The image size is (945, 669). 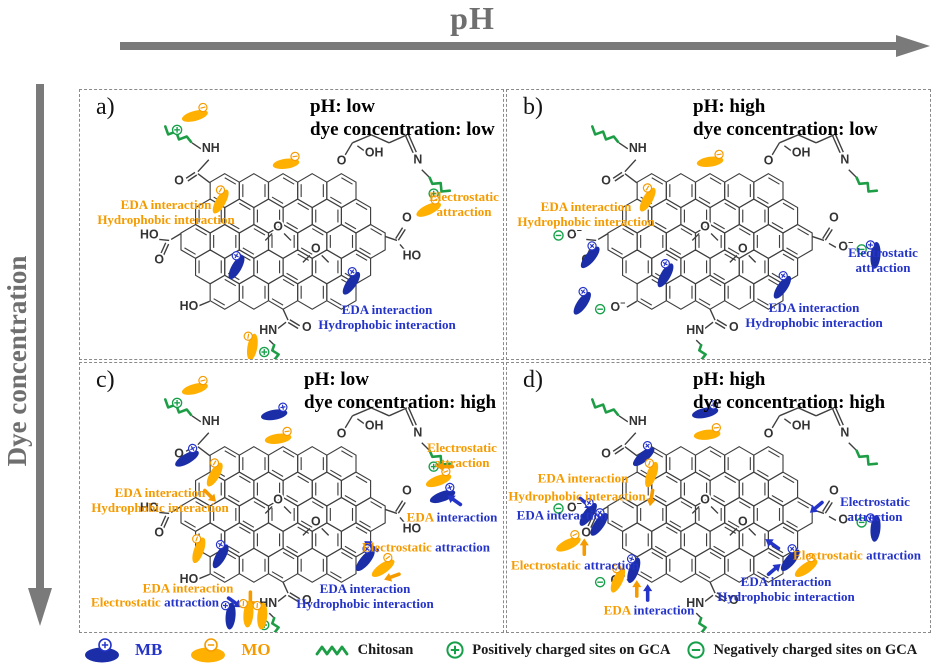 What do you see at coordinates (210, 495) in the screenshot?
I see `orange-arrow` at bounding box center [210, 495].